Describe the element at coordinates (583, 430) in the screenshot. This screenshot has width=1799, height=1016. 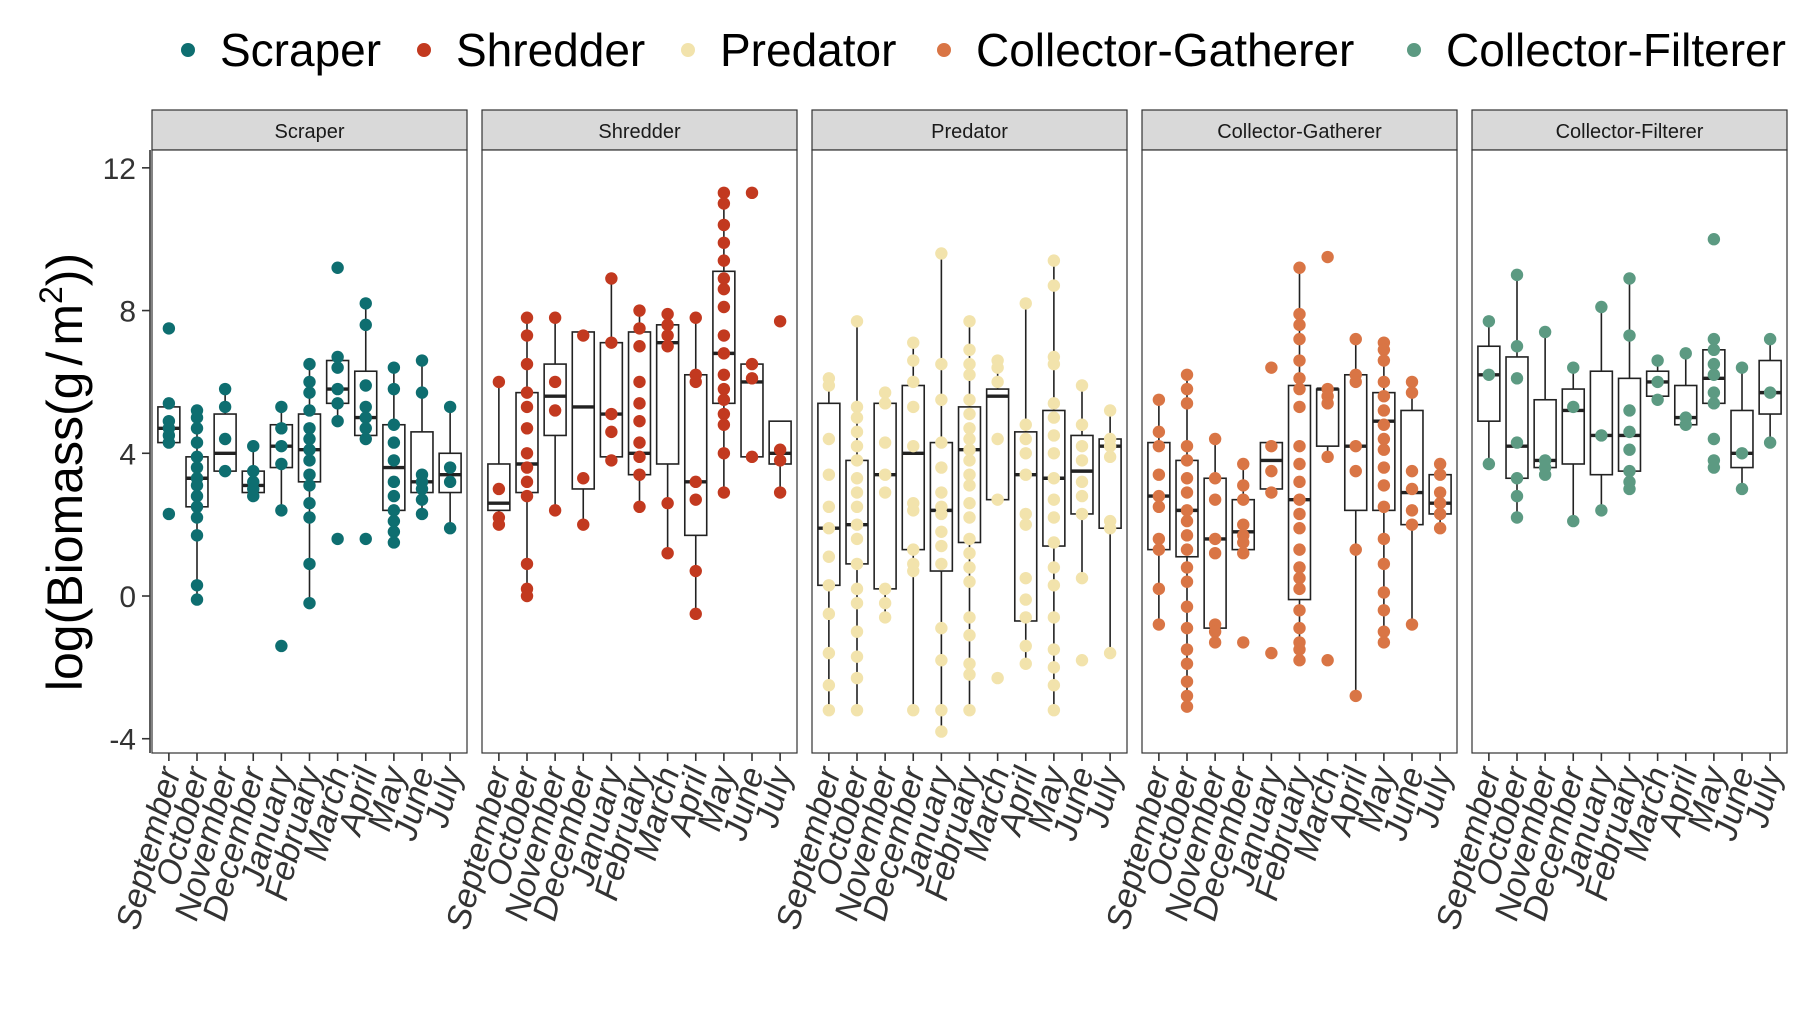
I see `box-shredder-december` at that location.